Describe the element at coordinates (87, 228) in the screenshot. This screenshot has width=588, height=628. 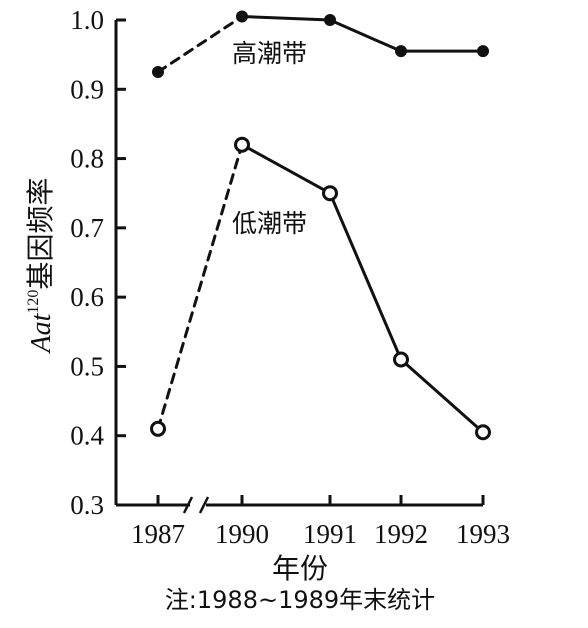
I see `y-tick-label: 0.7` at that location.